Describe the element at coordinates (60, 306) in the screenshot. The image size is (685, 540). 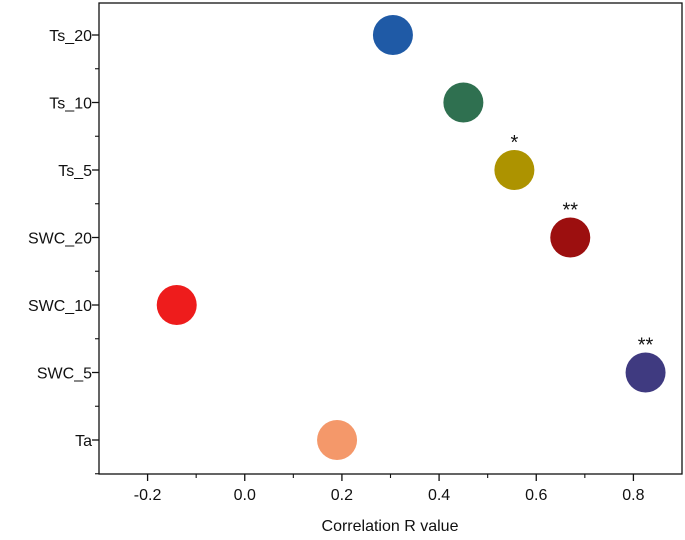
I see `y-tick-label: SWC_10` at that location.